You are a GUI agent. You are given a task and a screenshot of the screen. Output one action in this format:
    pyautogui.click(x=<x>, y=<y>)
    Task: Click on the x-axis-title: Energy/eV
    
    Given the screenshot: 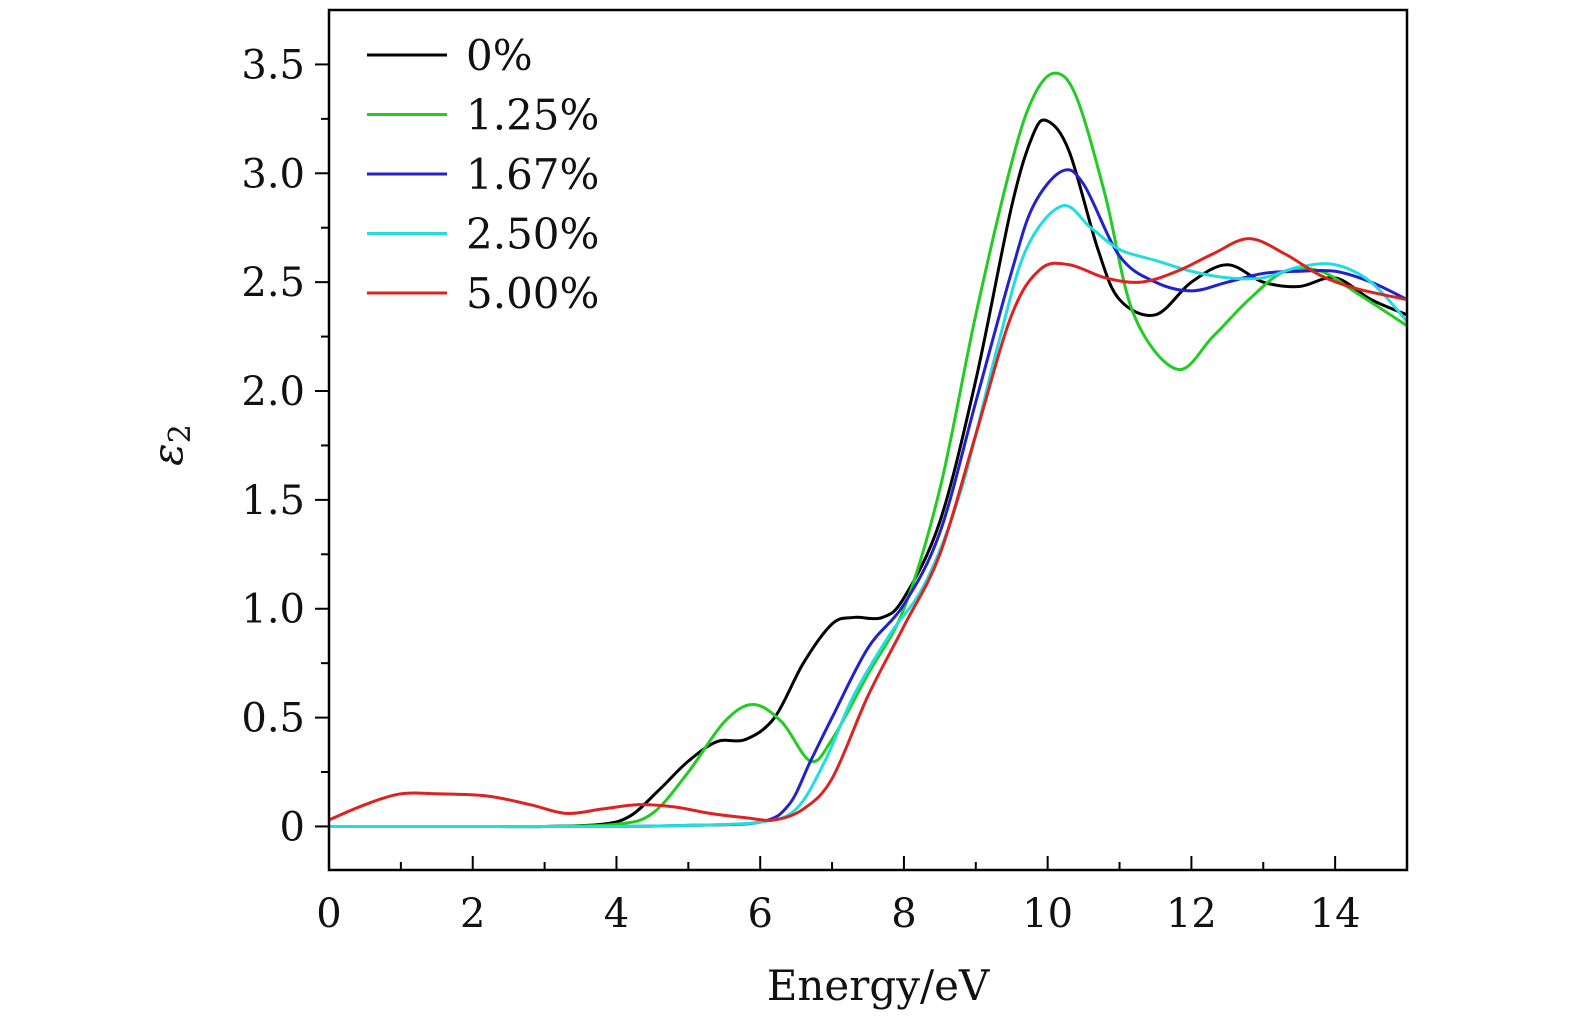 What is the action you would take?
    pyautogui.click(x=878, y=985)
    